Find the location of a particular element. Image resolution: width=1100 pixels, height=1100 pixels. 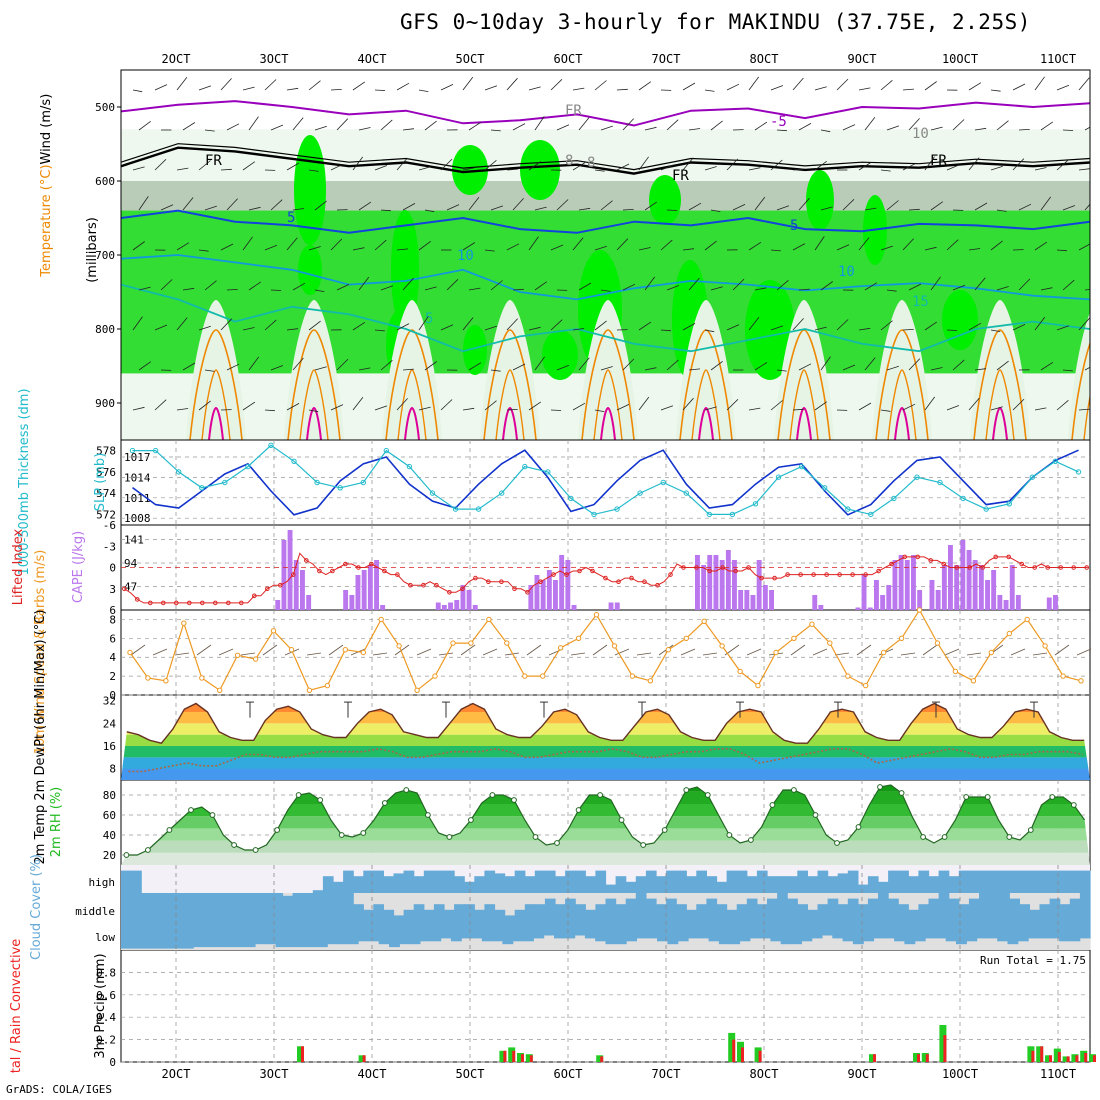

rh-tick-label: 60 is located at coordinates (109, 815).